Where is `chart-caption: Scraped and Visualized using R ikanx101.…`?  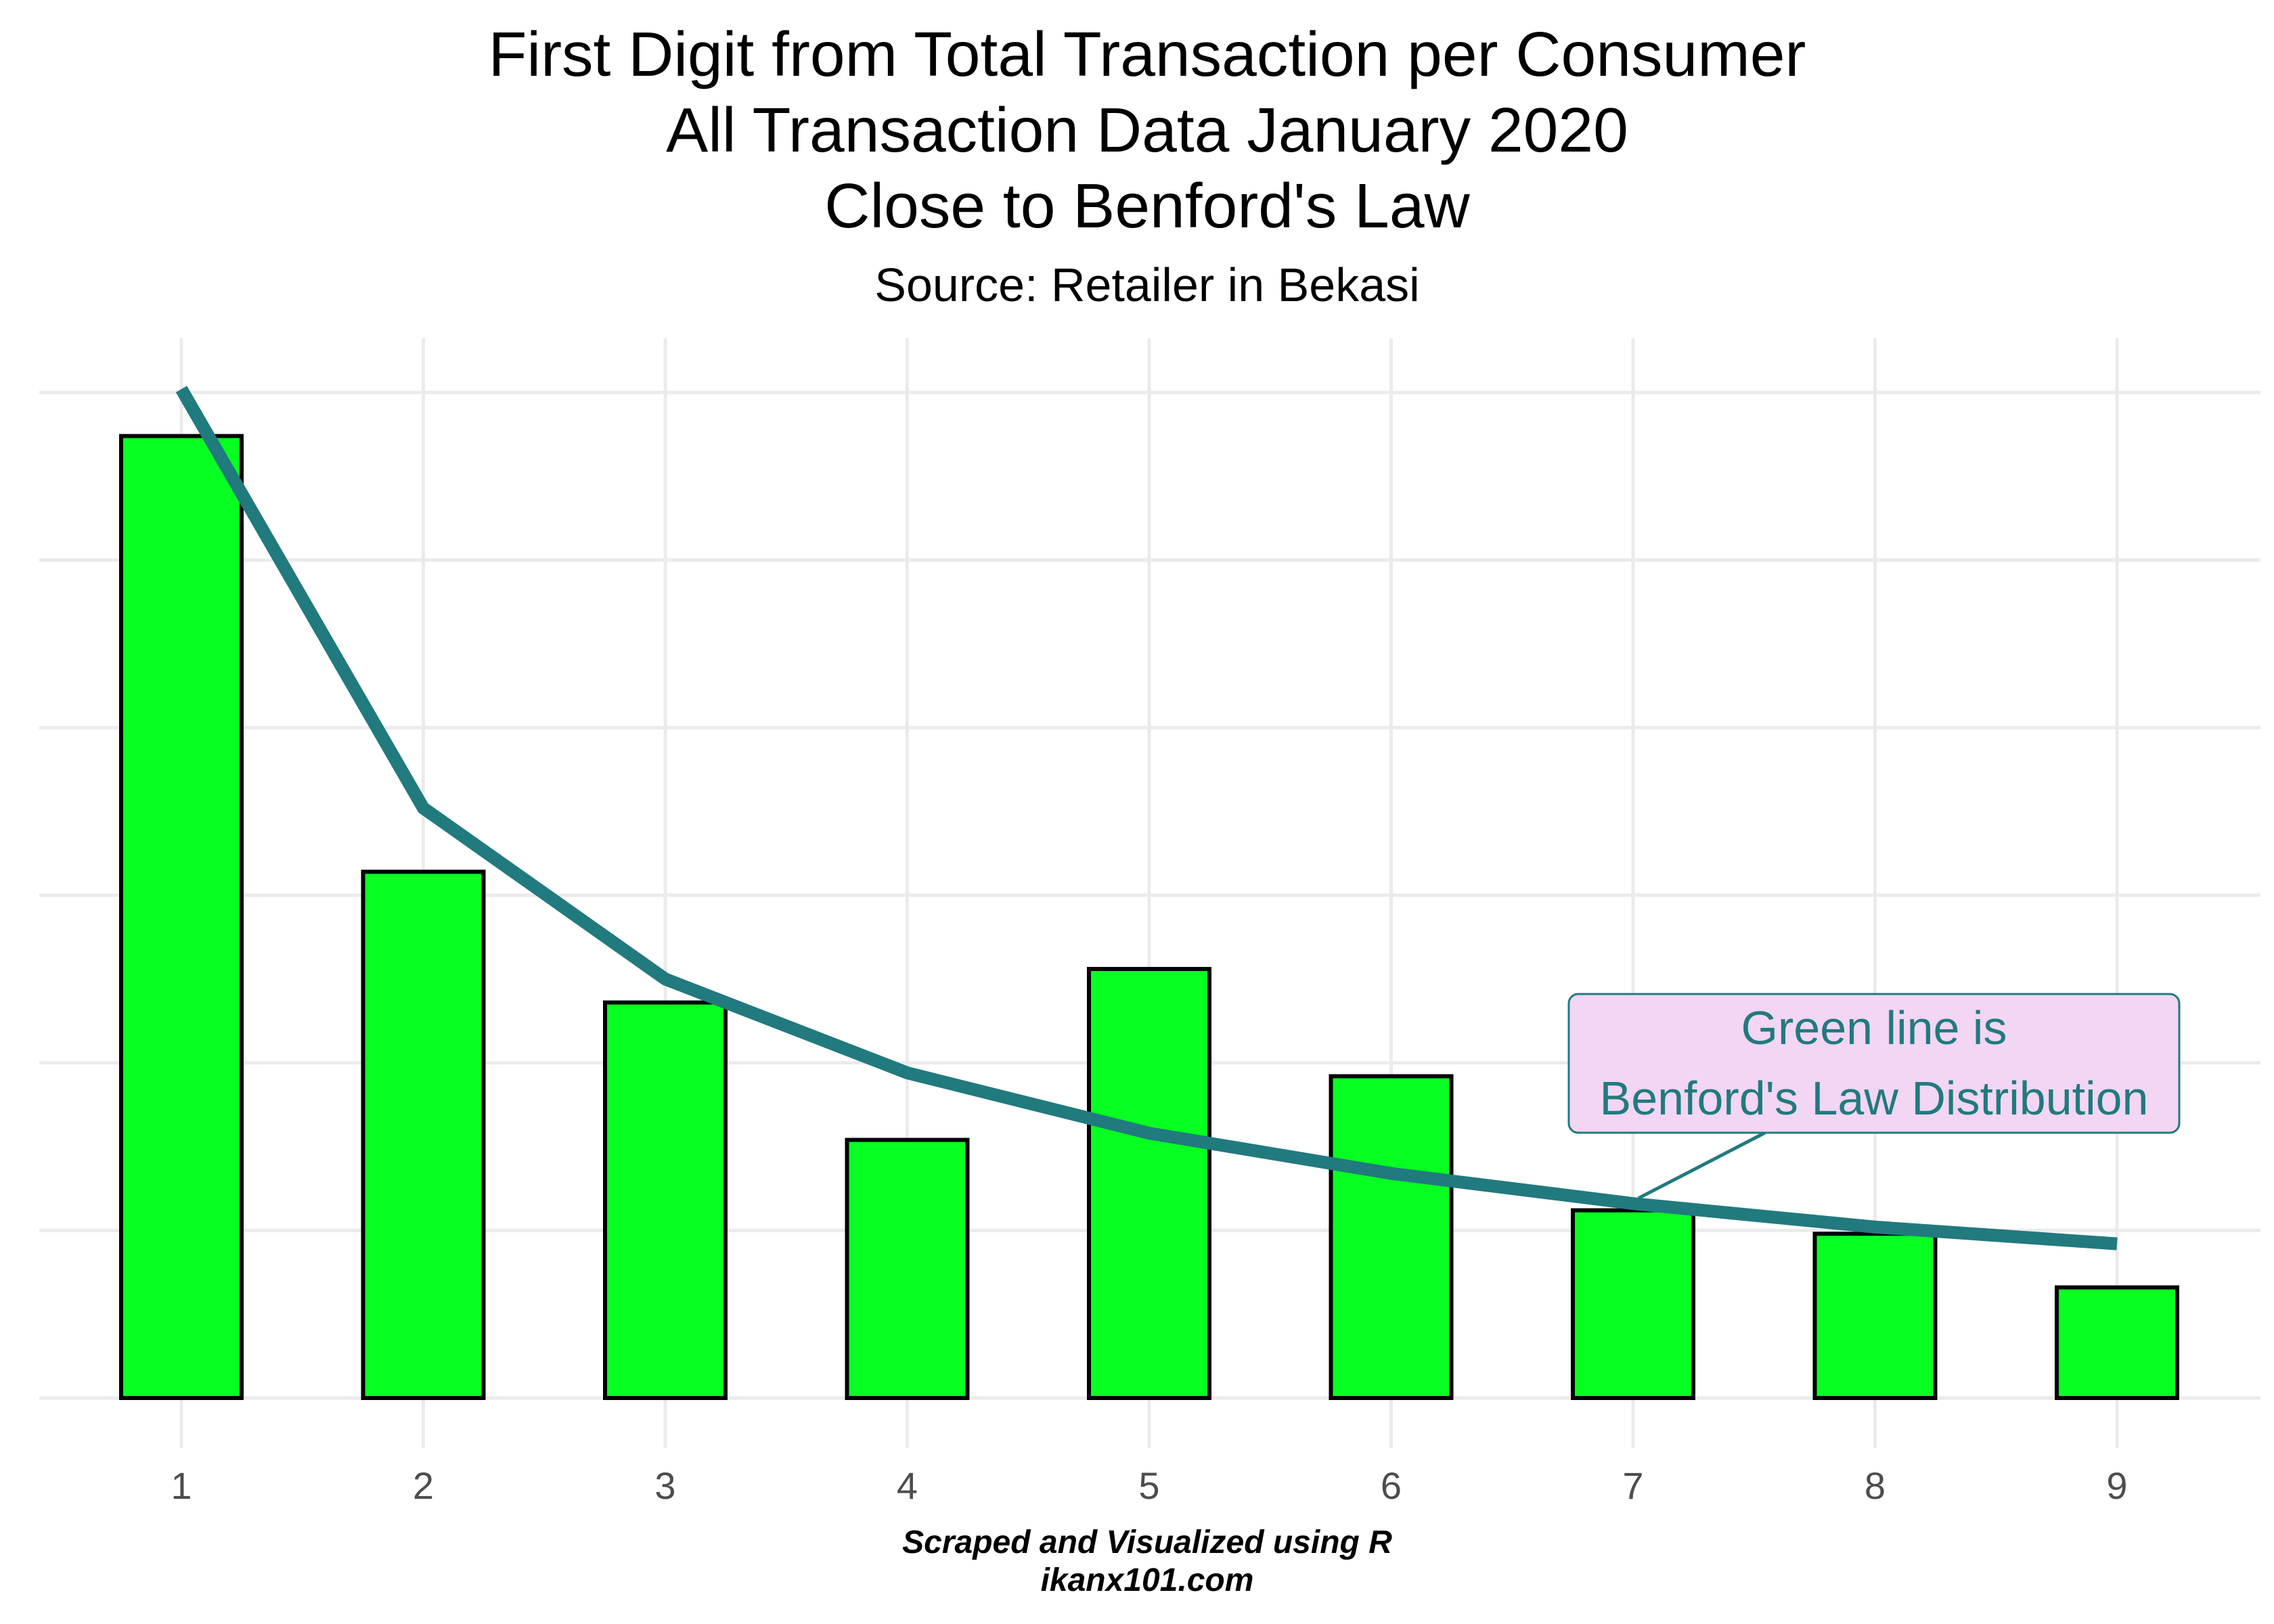
chart-caption: Scraped and Visualized using R ikanx101.… is located at coordinates (1137, 1562).